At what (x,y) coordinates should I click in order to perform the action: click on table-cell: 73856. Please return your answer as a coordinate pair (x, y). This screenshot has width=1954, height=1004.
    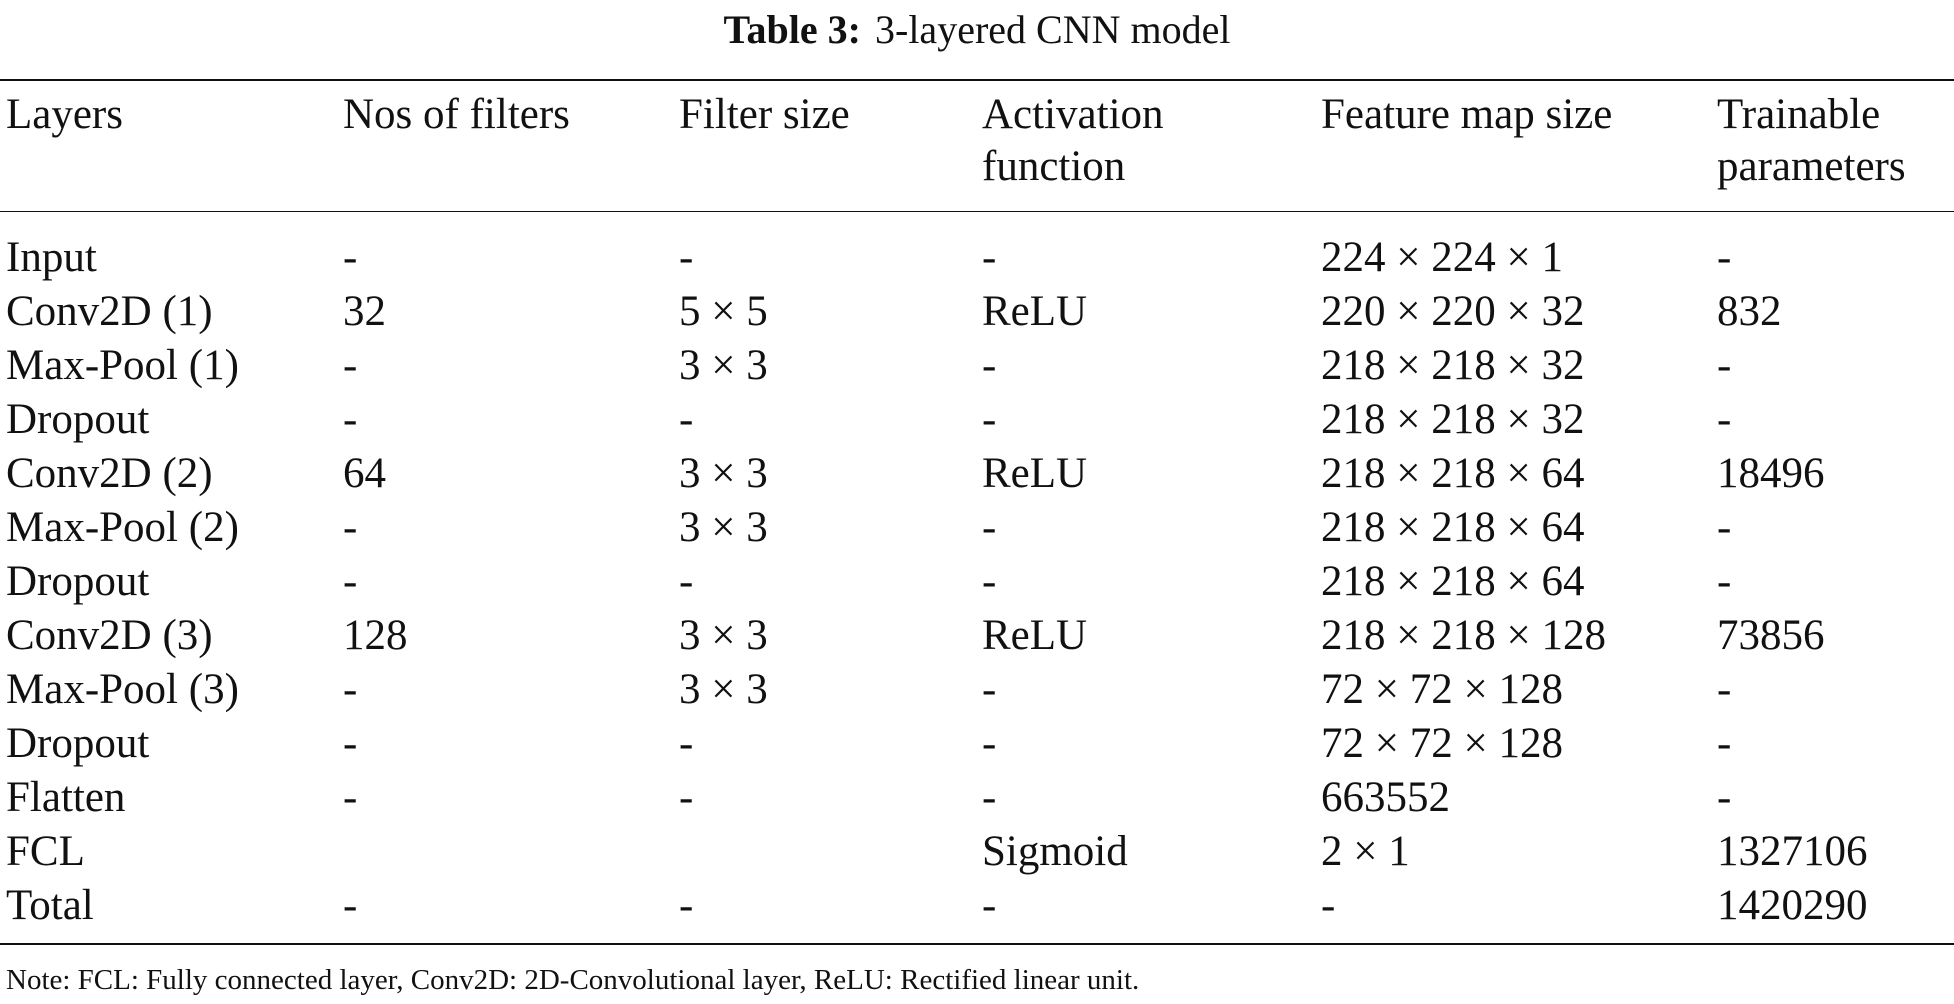
    Looking at the image, I should click on (1771, 635).